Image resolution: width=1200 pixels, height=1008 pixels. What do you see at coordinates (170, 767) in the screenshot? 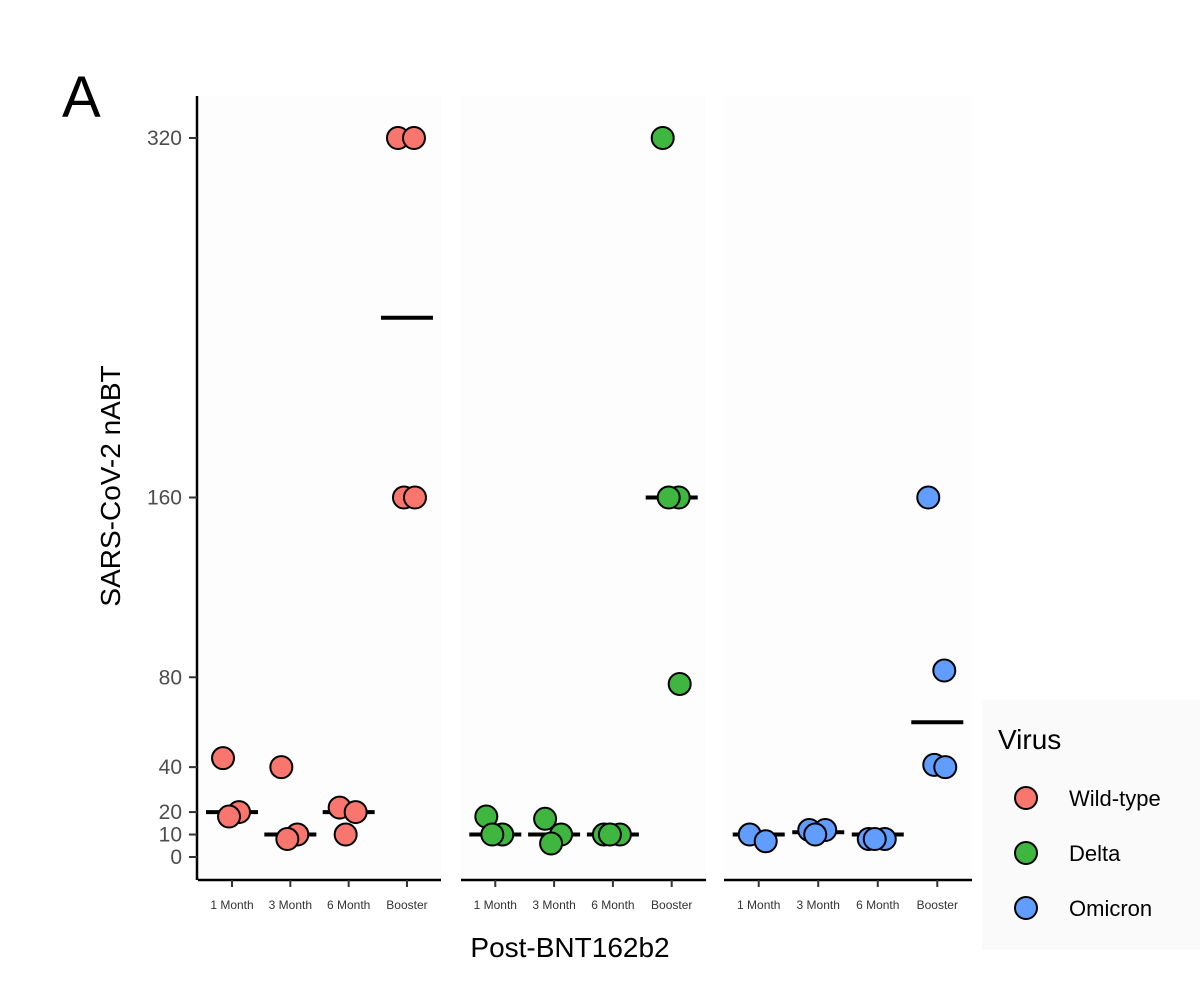
I see `y-tick-label: 40` at bounding box center [170, 767].